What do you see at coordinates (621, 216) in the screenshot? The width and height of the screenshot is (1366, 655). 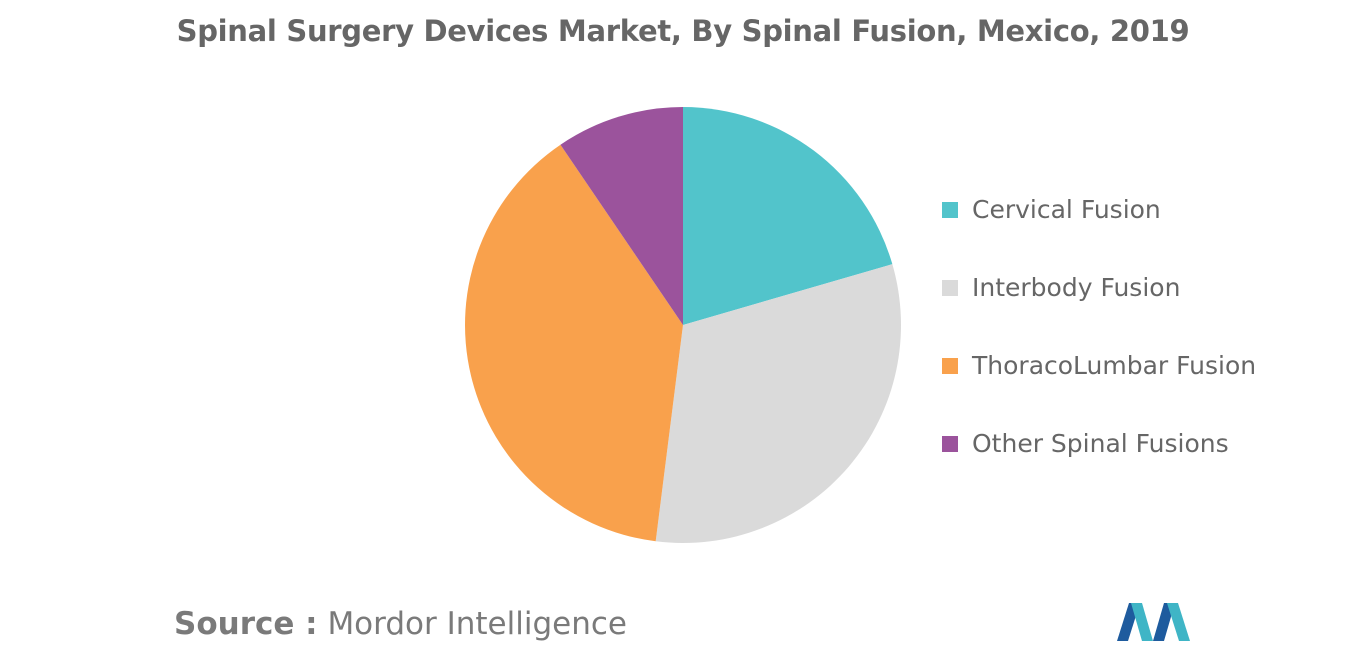 I see `pie-slice-other-spinal-fusions` at bounding box center [621, 216].